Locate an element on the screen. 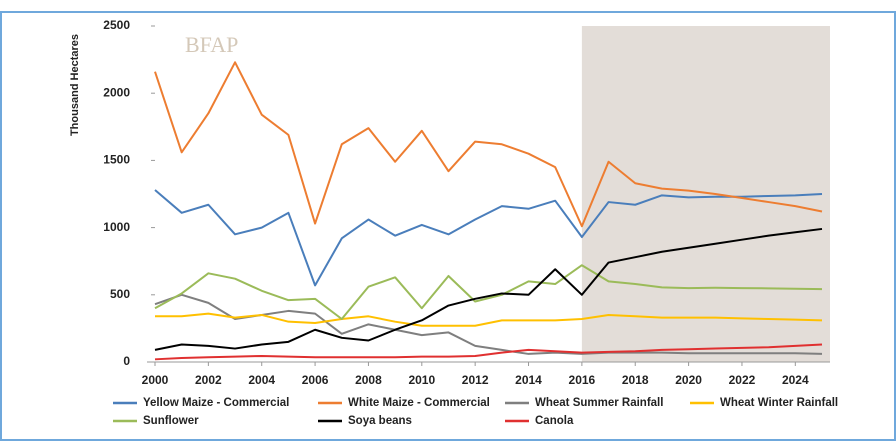 The width and height of the screenshot is (896, 441). x-tick-label: 2010 is located at coordinates (421, 380).